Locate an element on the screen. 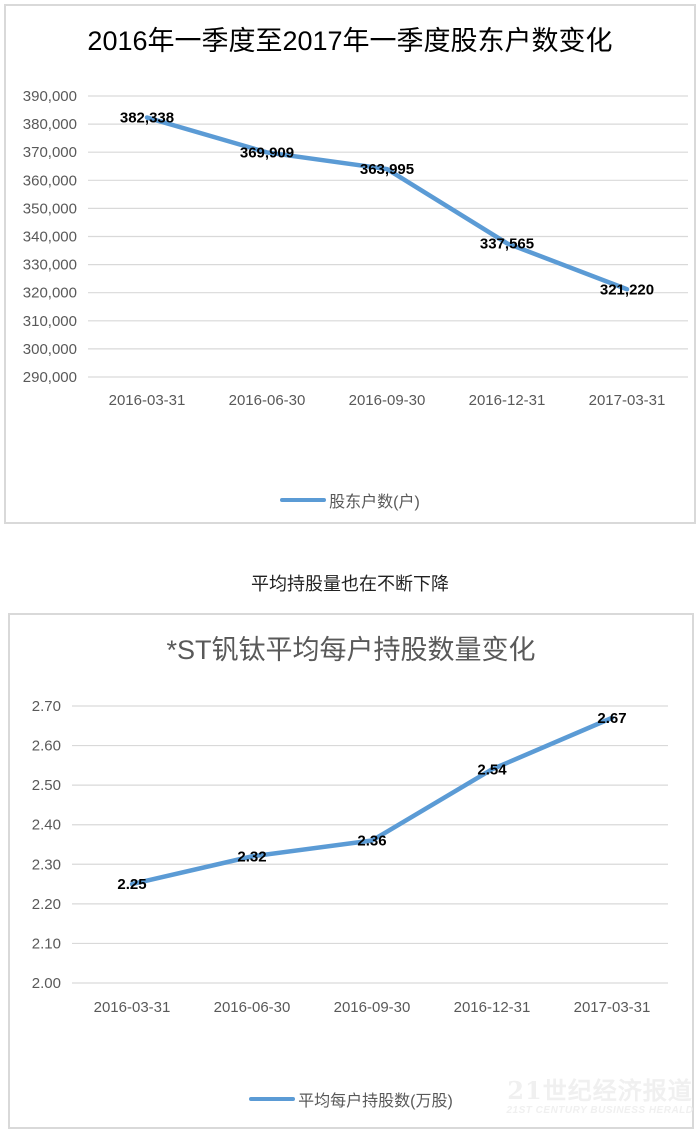  y-tick-label: 2.40 is located at coordinates (46, 825).